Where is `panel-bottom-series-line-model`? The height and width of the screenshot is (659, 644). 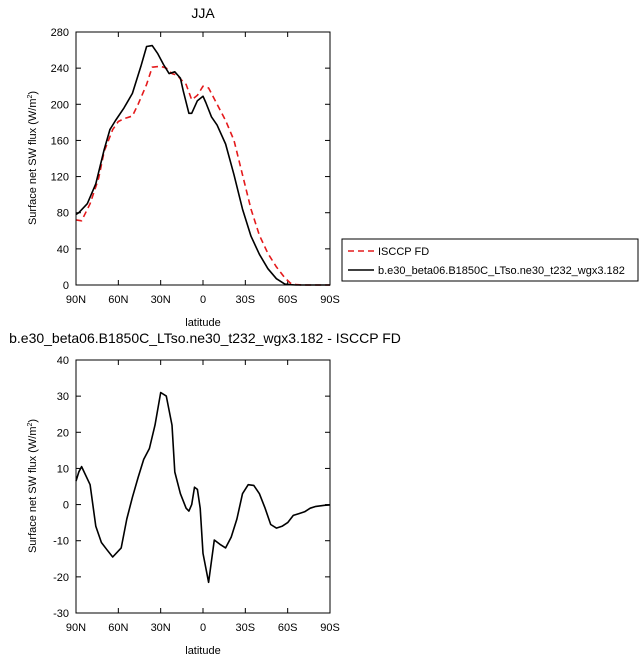
panel-bottom-series-line-model is located at coordinates (203, 487).